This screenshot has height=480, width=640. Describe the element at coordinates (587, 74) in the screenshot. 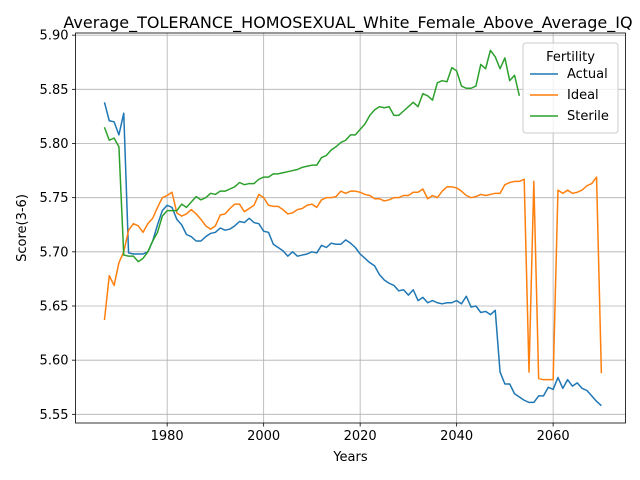

I see `legend-label-actual: Actual` at that location.